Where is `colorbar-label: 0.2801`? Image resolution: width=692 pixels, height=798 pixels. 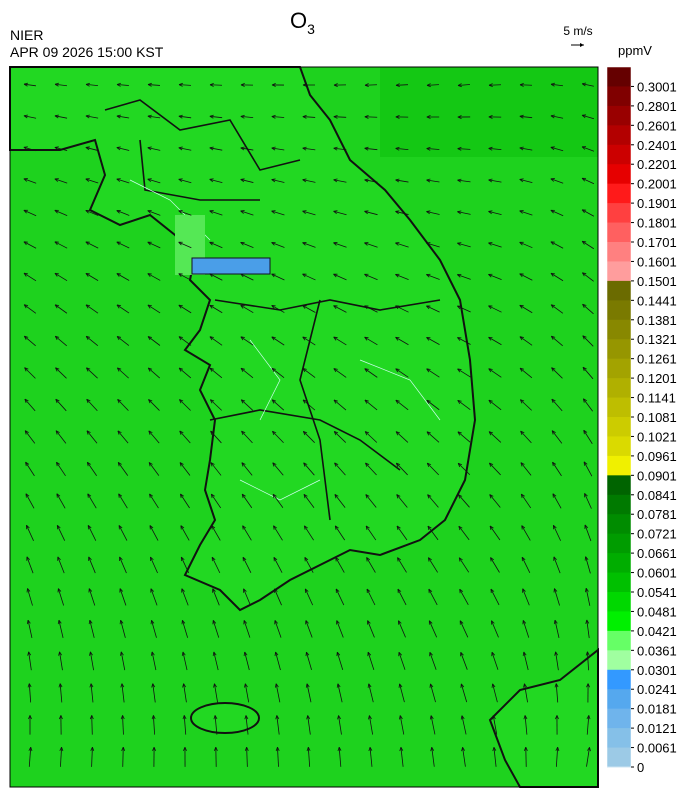
colorbar-label: 0.2801 is located at coordinates (657, 106).